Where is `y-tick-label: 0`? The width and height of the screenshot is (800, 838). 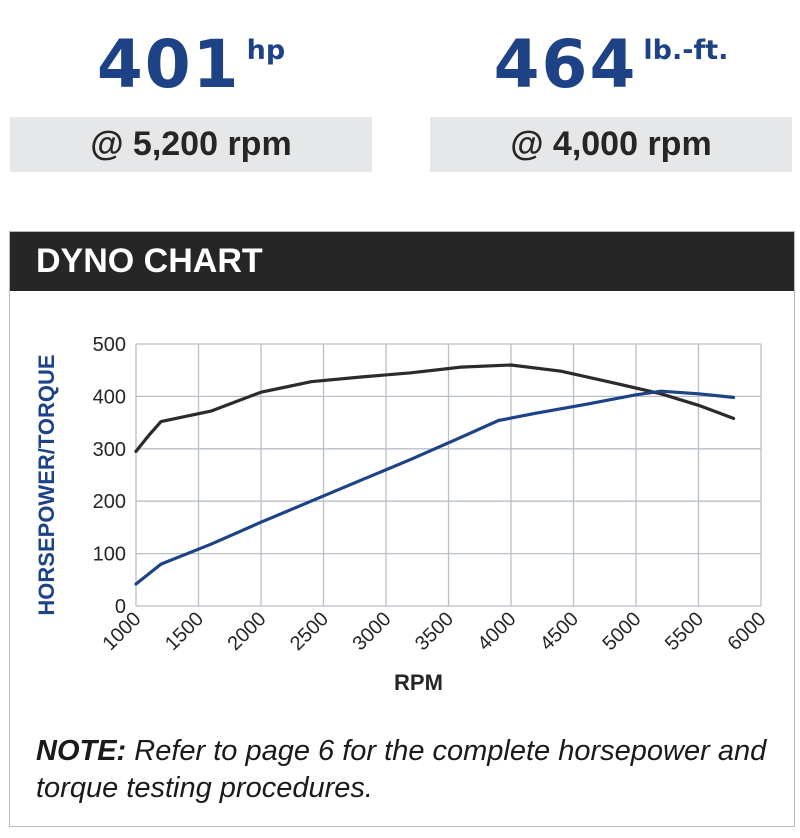 y-tick-label: 0 is located at coordinates (120, 607).